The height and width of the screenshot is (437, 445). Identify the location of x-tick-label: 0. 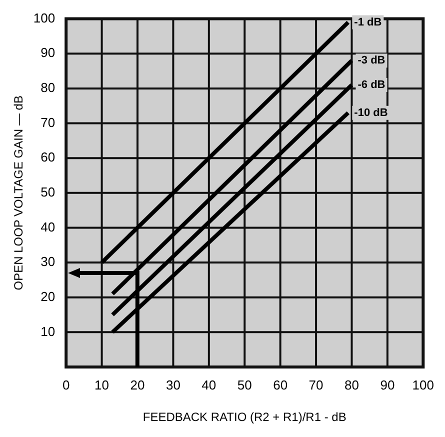
(66, 384).